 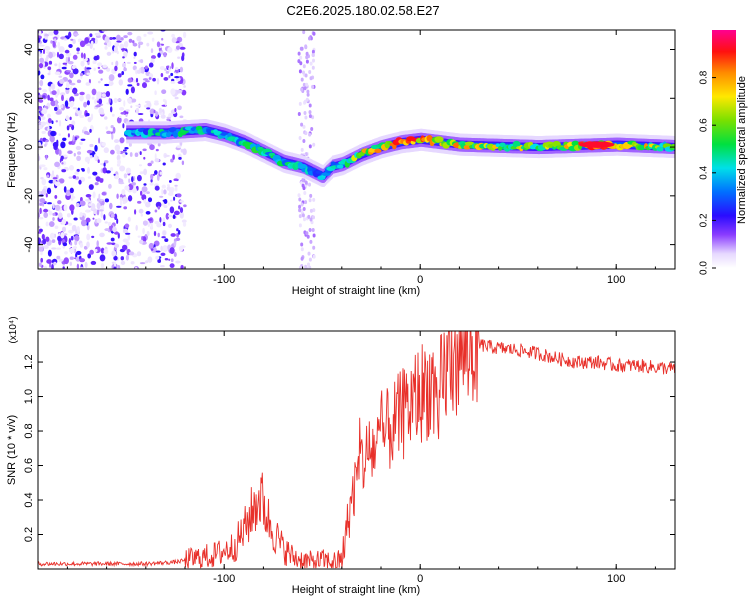 What do you see at coordinates (672, 146) in the screenshot?
I see `ridge-peak` at bounding box center [672, 146].